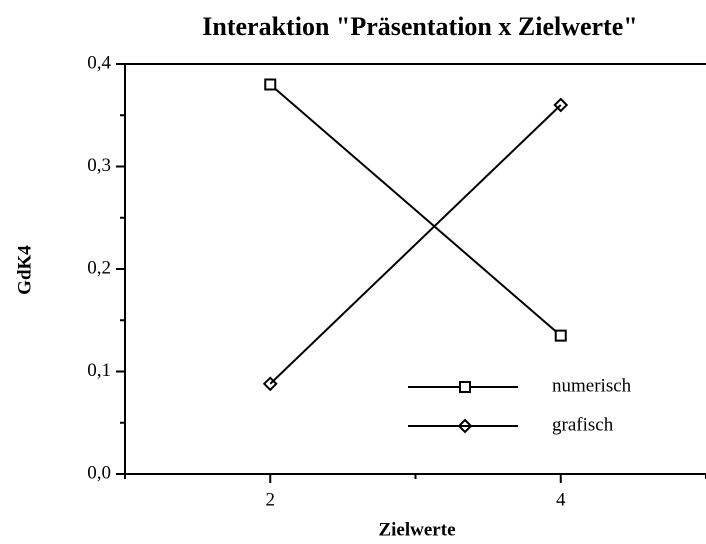 The width and height of the screenshot is (706, 544). I want to click on y-tick-label: 0,0, so click(99, 472).